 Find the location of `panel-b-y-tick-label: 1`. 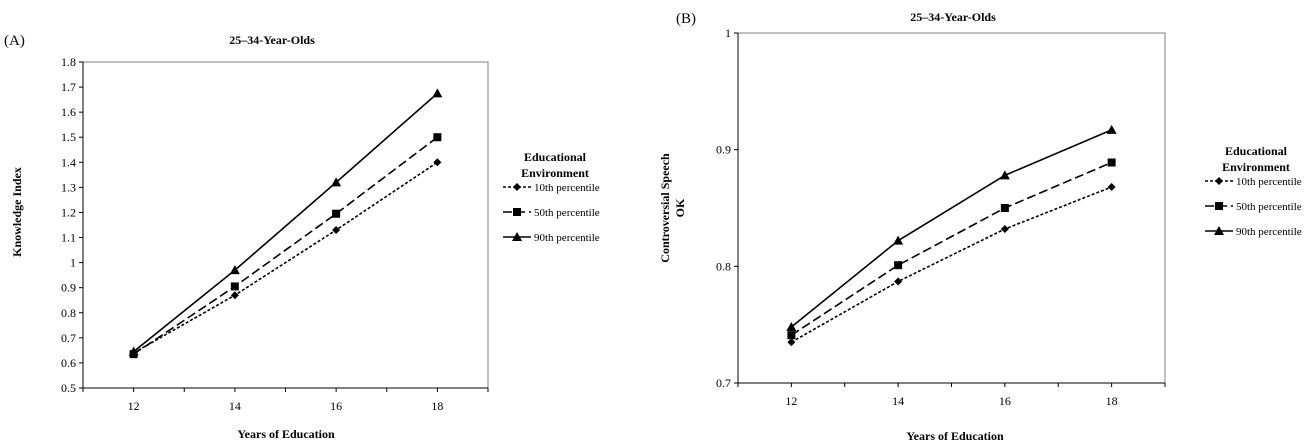

panel-b-y-tick-label: 1 is located at coordinates (728, 33).